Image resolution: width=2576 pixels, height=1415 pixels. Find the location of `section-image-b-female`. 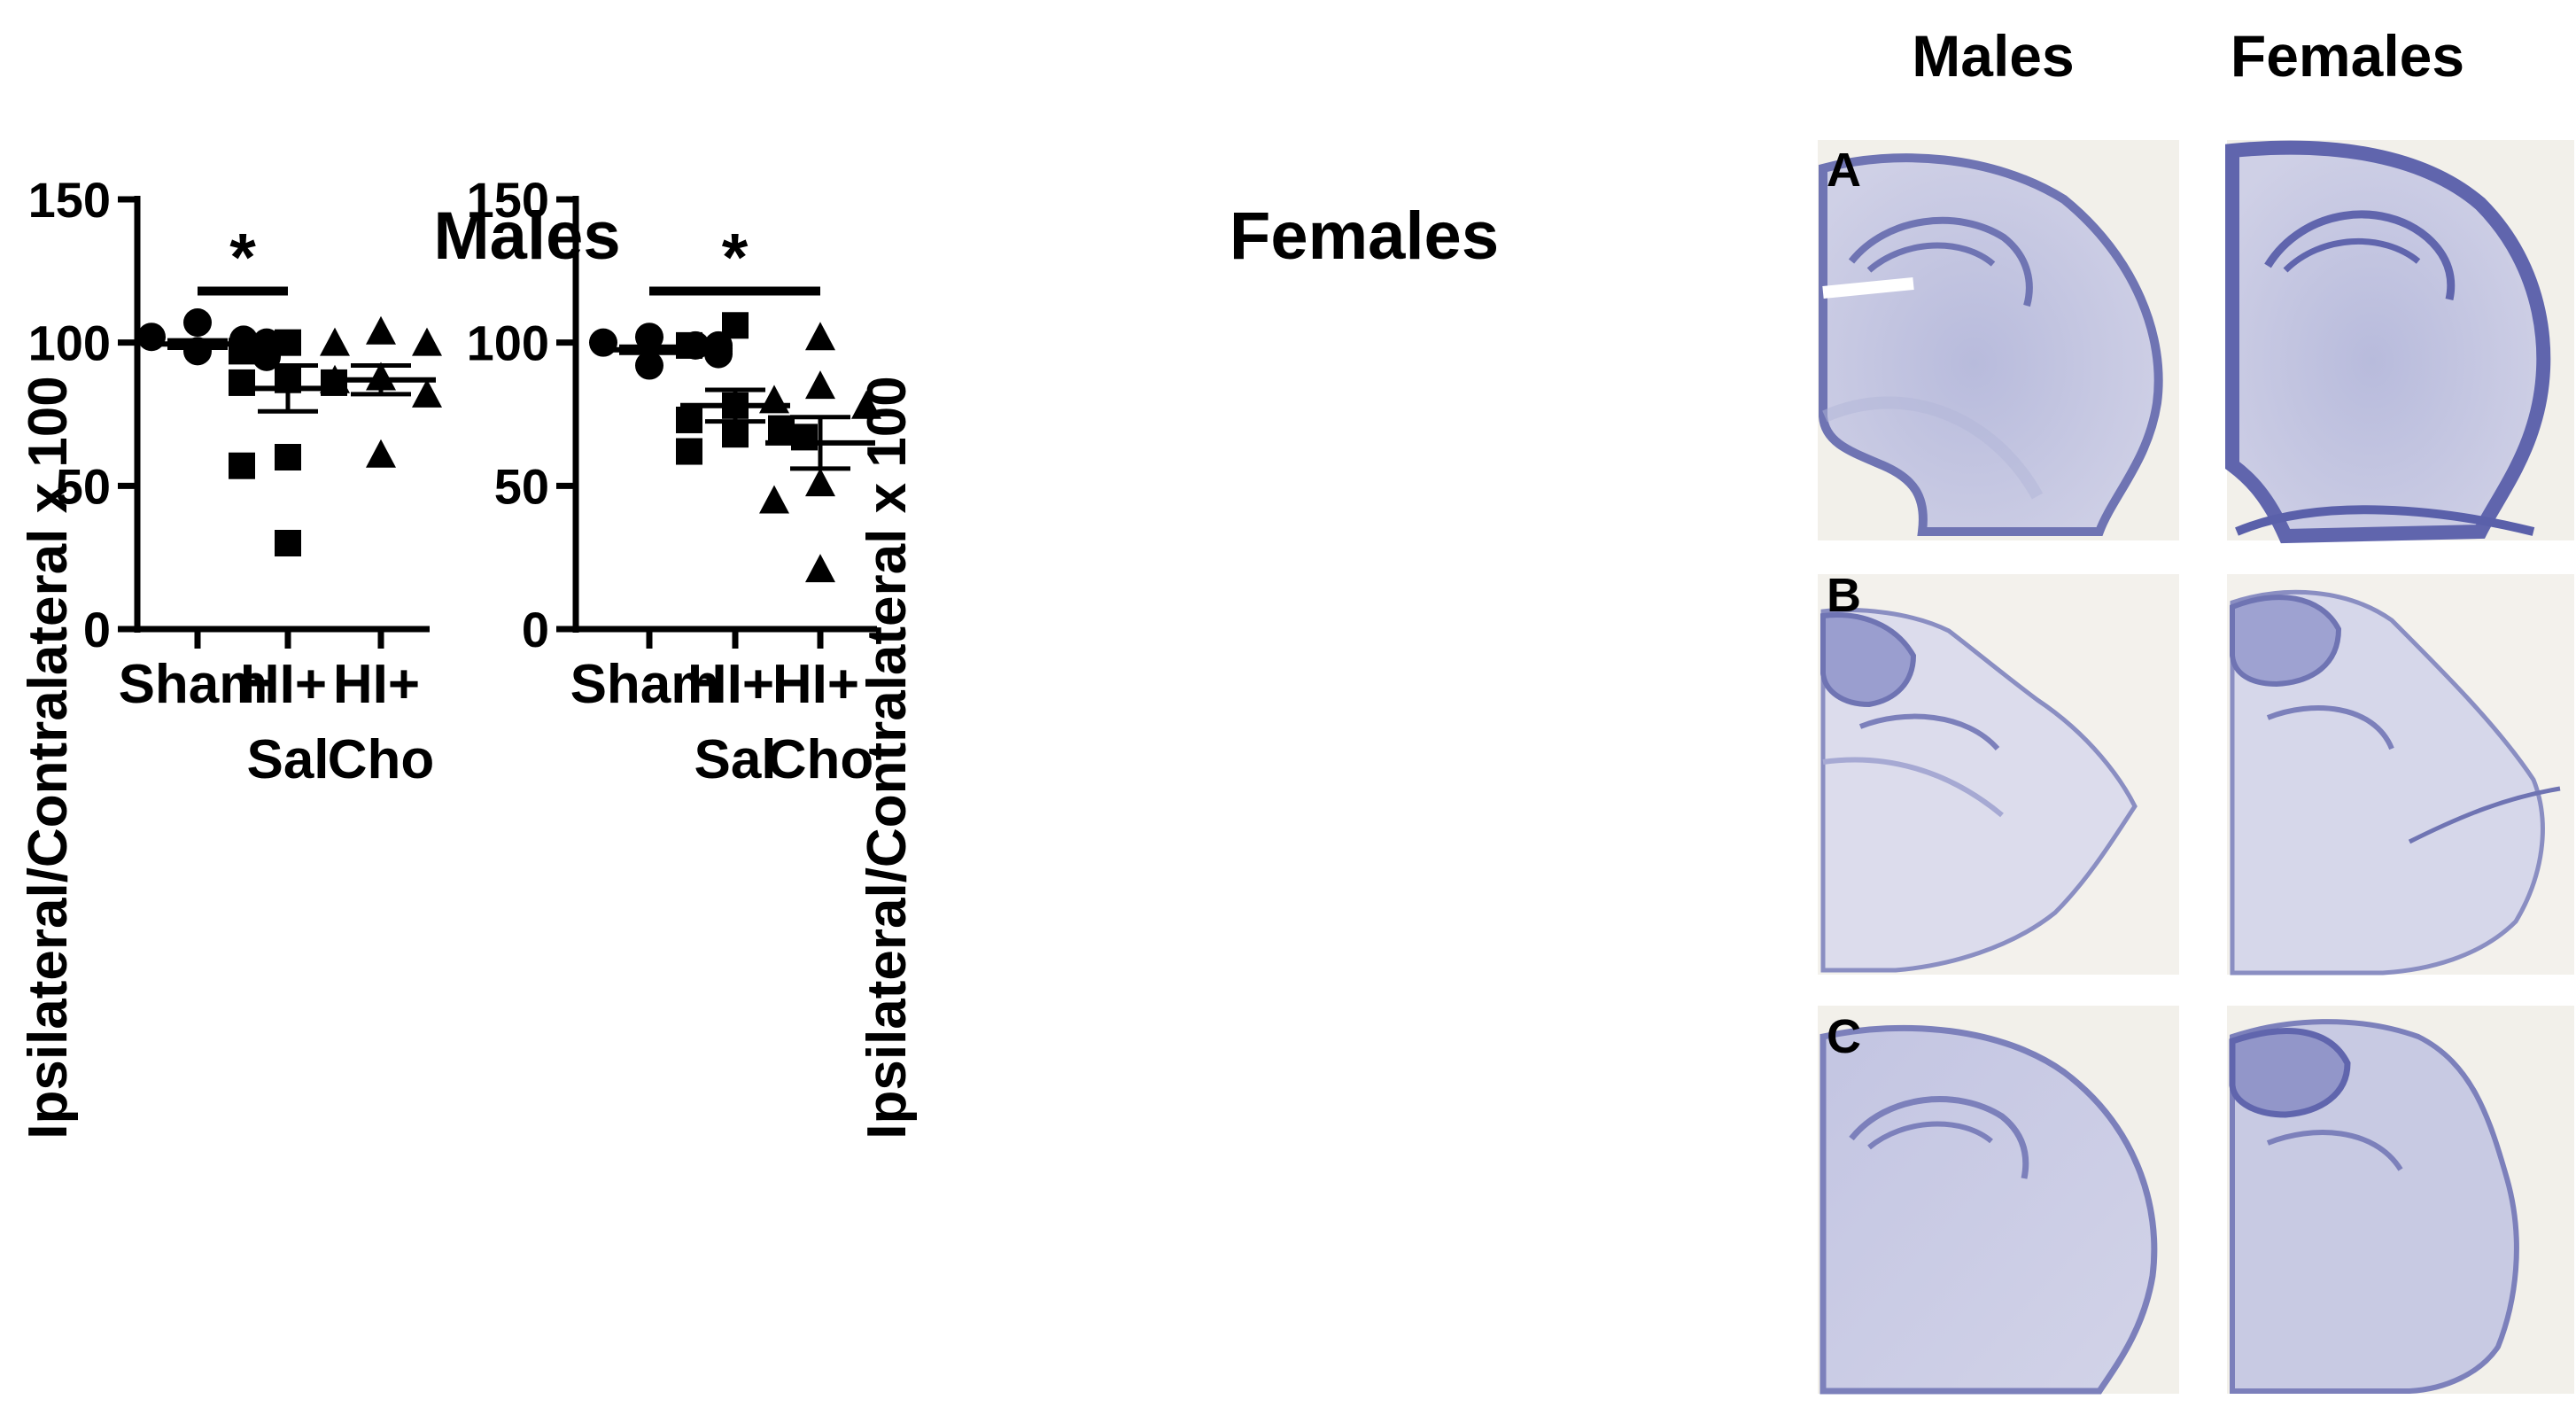

section-image-b-female is located at coordinates (2400, 775).